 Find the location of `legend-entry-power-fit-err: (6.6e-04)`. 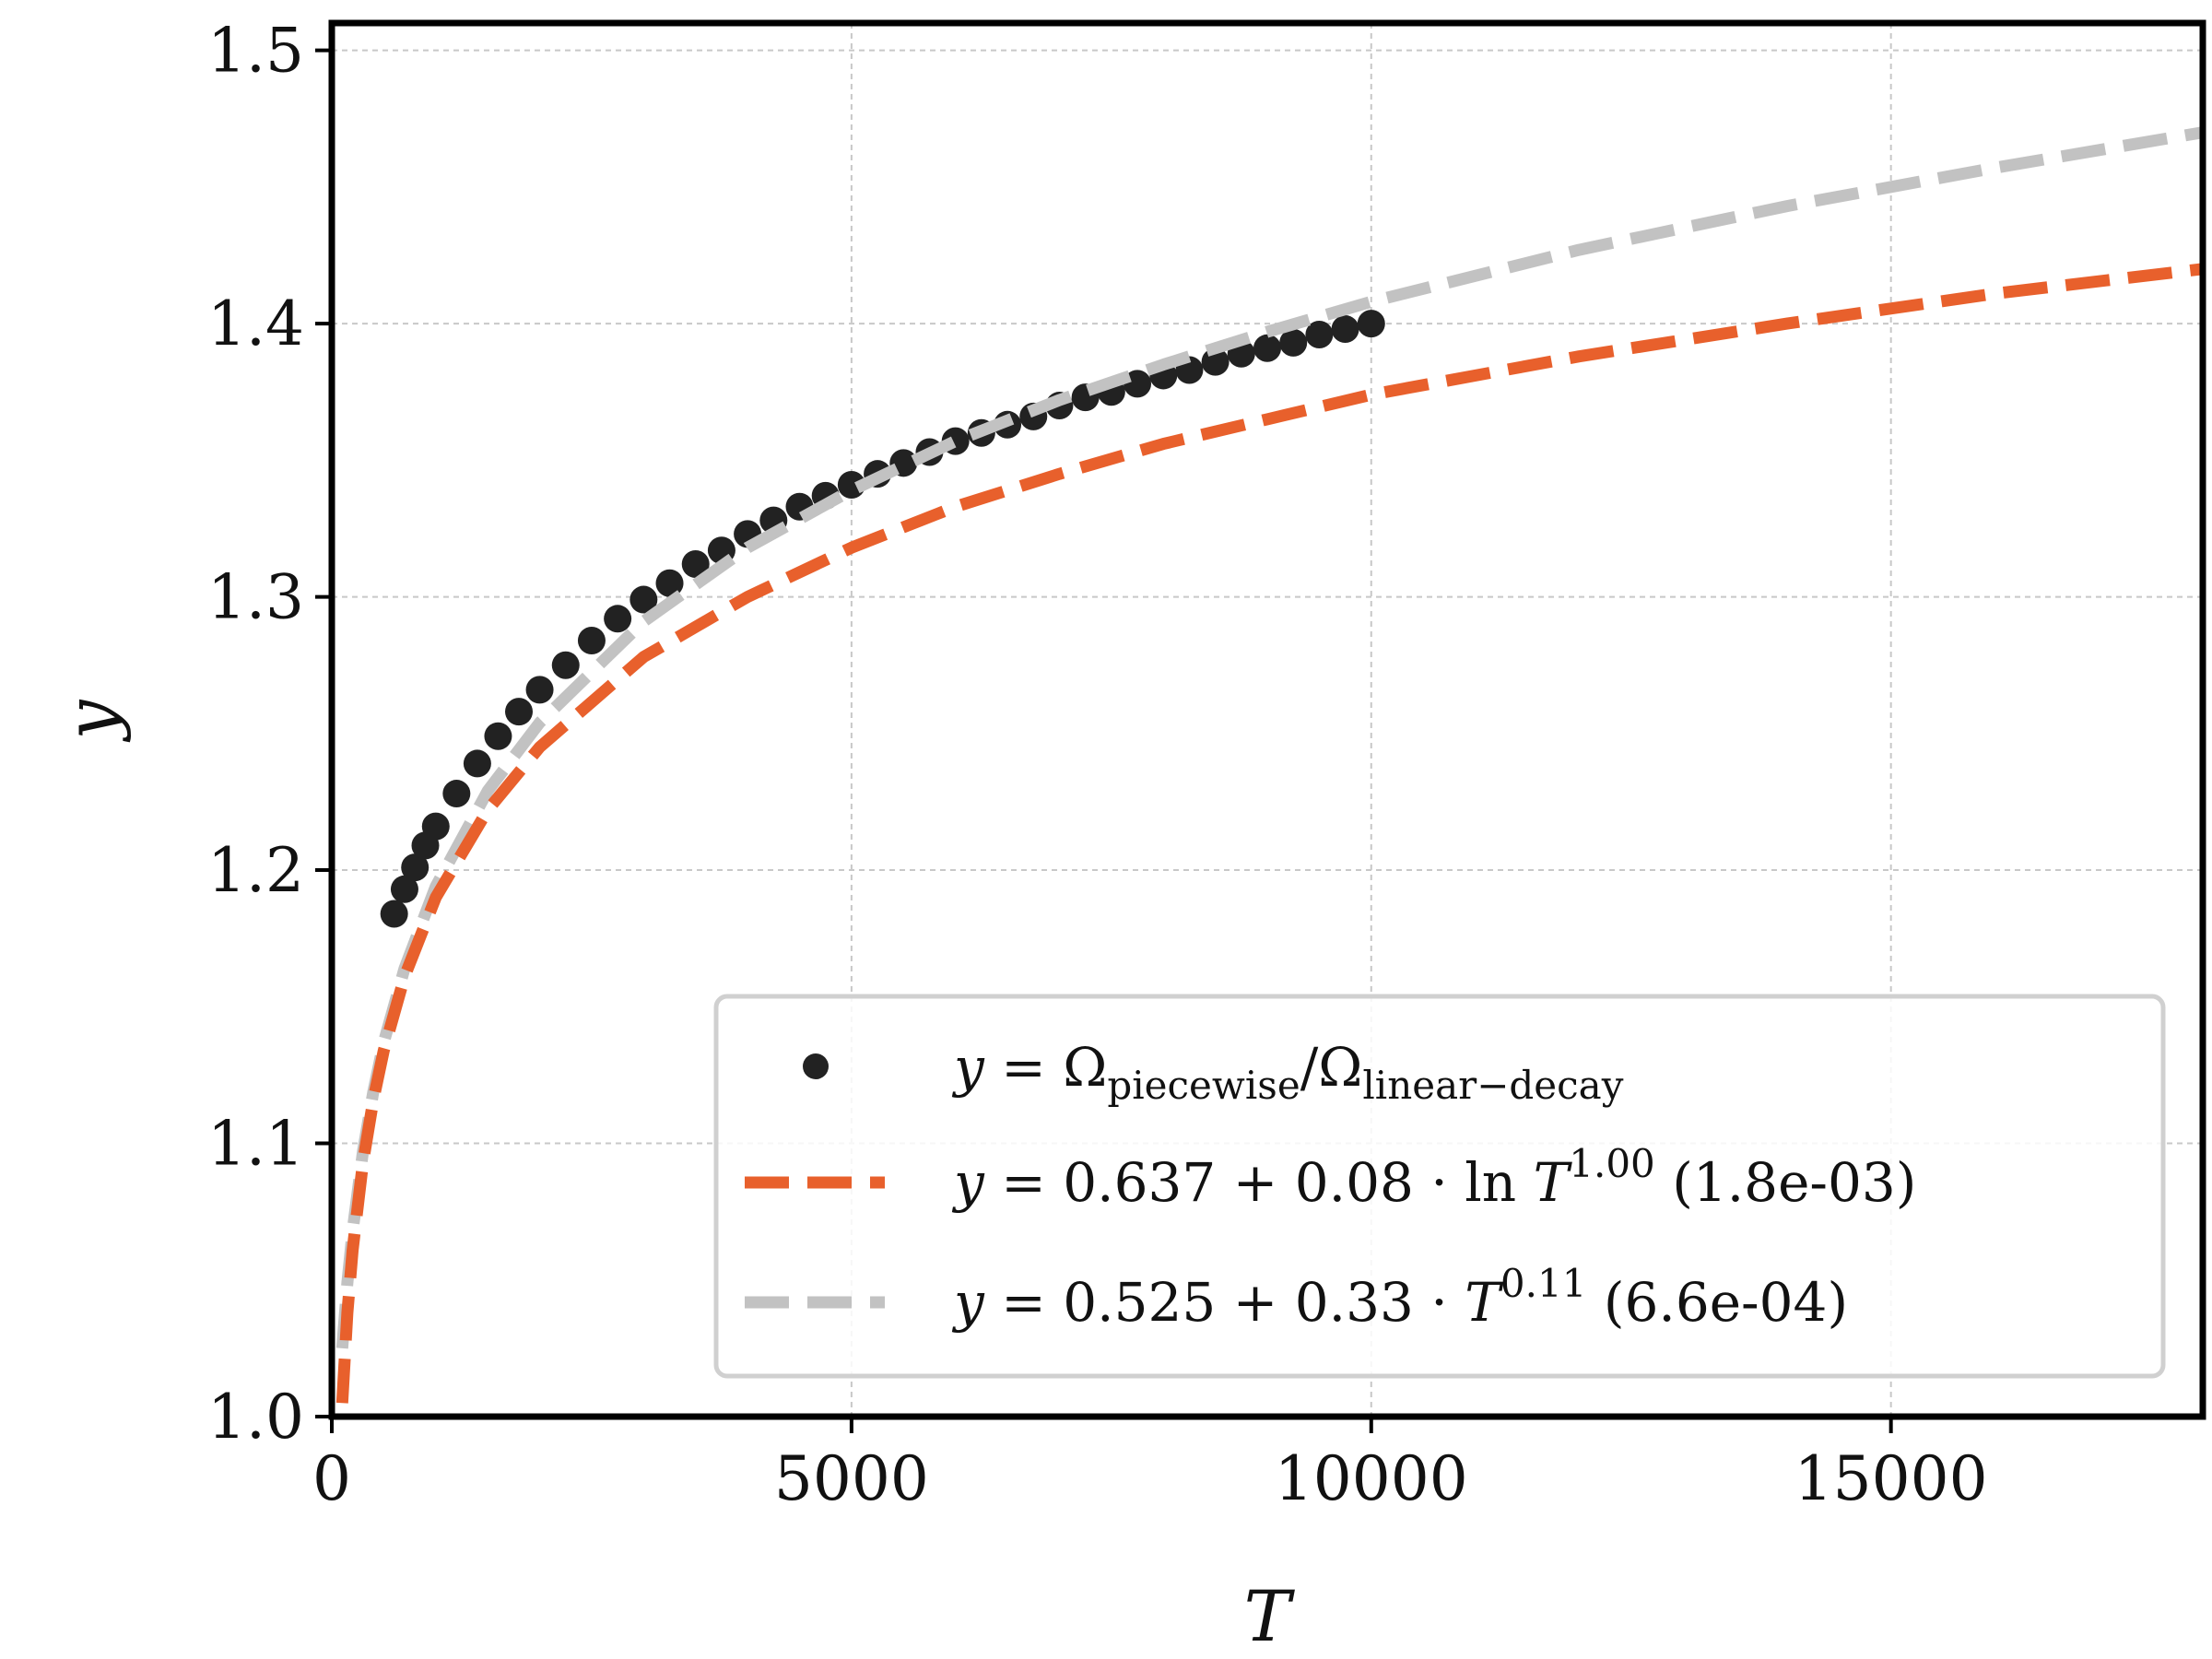

legend-entry-power-fit-err: (6.6e-04) is located at coordinates (1717, 1302).